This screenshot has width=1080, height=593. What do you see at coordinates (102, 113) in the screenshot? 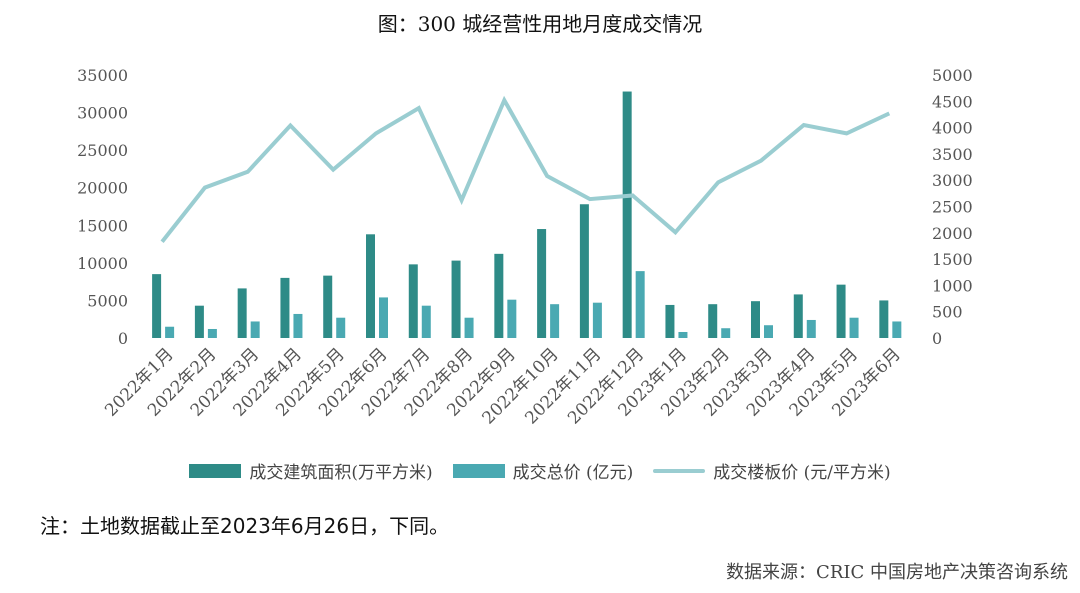
I see `left-tick-label: 30000` at bounding box center [102, 113].